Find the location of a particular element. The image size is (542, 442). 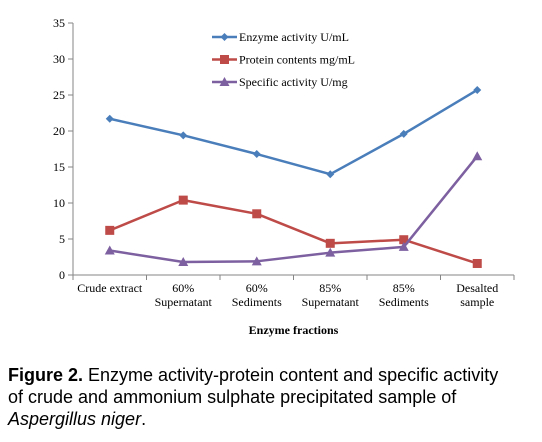

x-tick-label: Crude extract is located at coordinates (110, 288).